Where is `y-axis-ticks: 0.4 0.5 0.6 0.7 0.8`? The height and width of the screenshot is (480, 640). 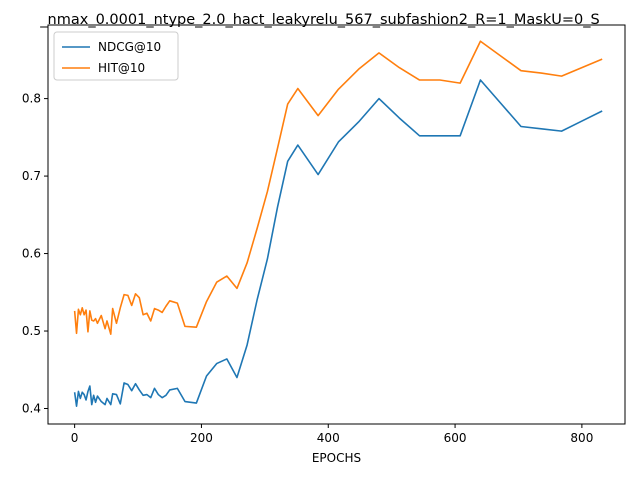 y-axis-ticks: 0.4 0.5 0.6 0.7 0.8 is located at coordinates (35, 254).